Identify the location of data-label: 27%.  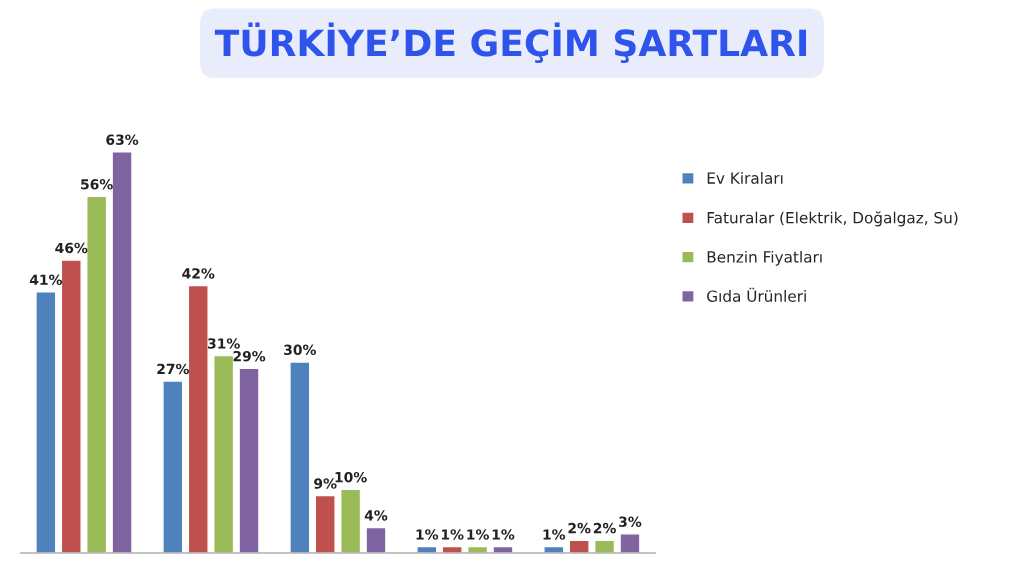
(173, 369).